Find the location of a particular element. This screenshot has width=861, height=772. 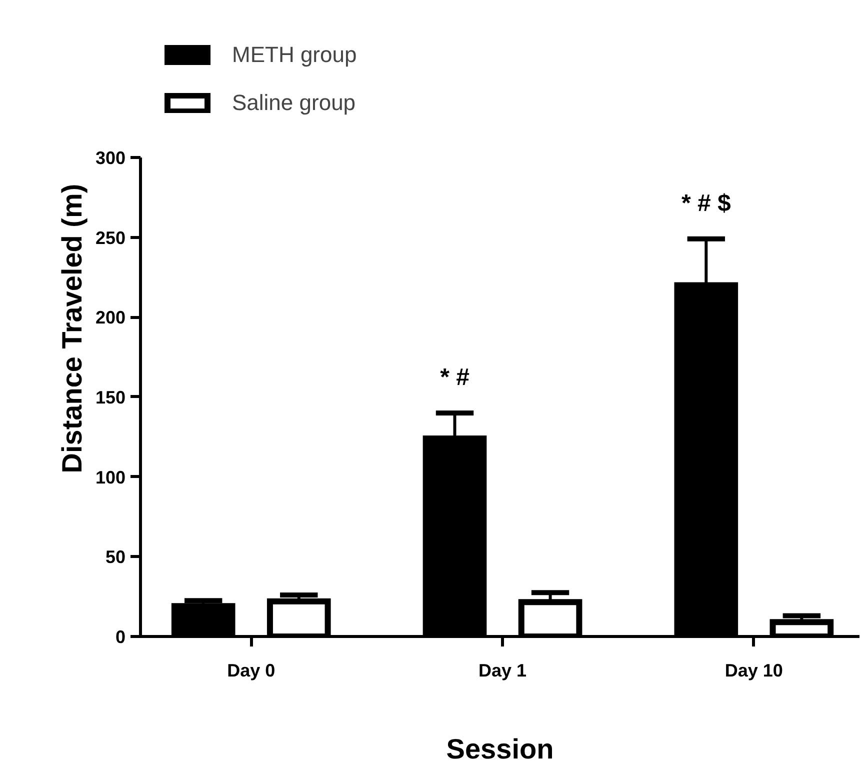

y-tick-label: 150 is located at coordinates (110, 398).